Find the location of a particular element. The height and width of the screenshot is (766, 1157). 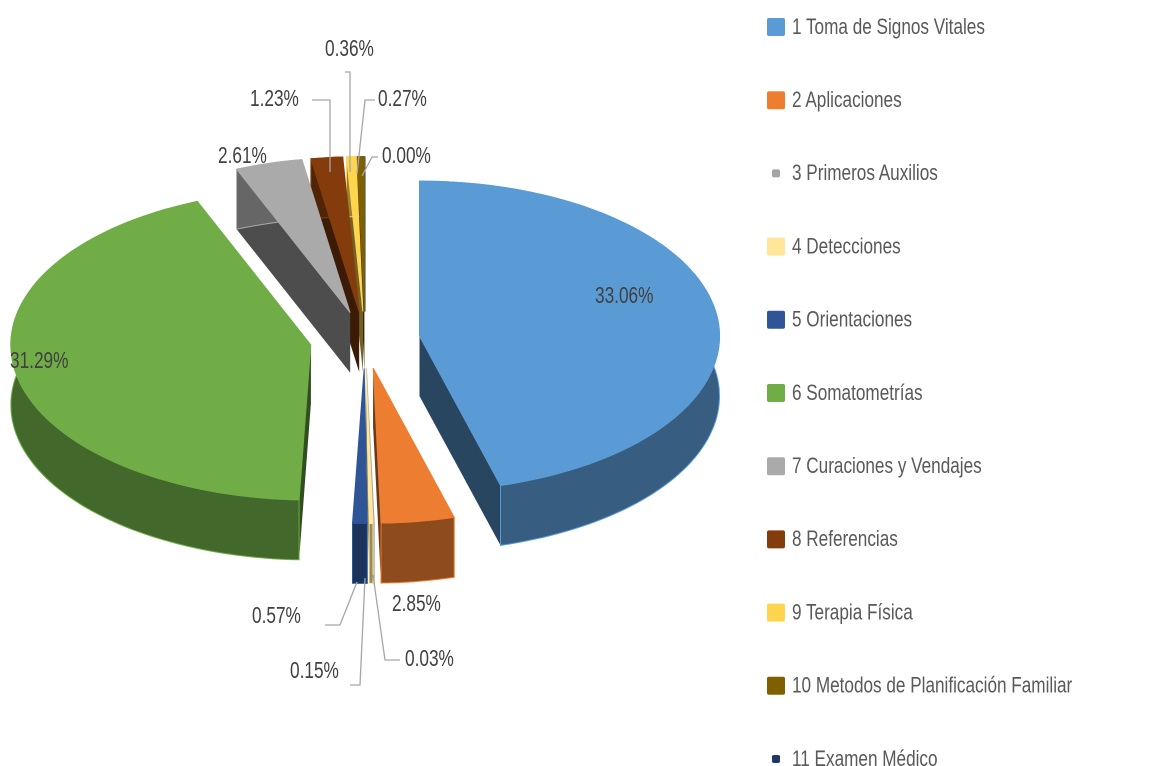

data-label: 0.36% is located at coordinates (349, 49).